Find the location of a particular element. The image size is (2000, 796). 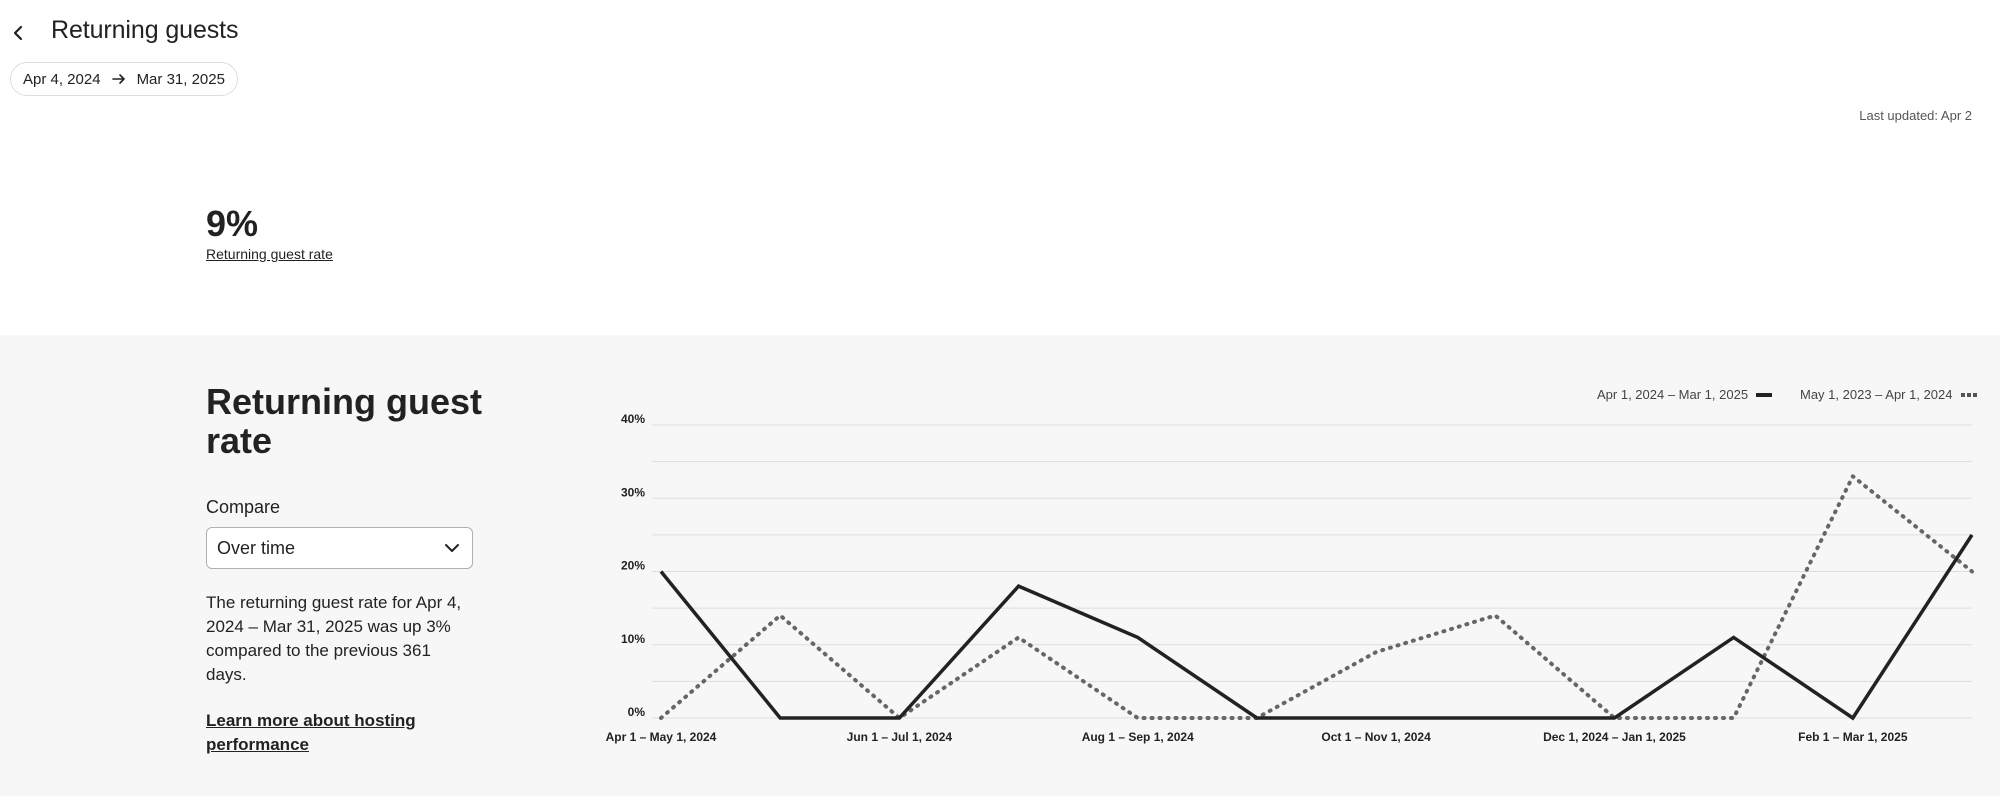

x-tick-label: Dec 1, 2024 – Jan 1, 2025 is located at coordinates (1614, 737).